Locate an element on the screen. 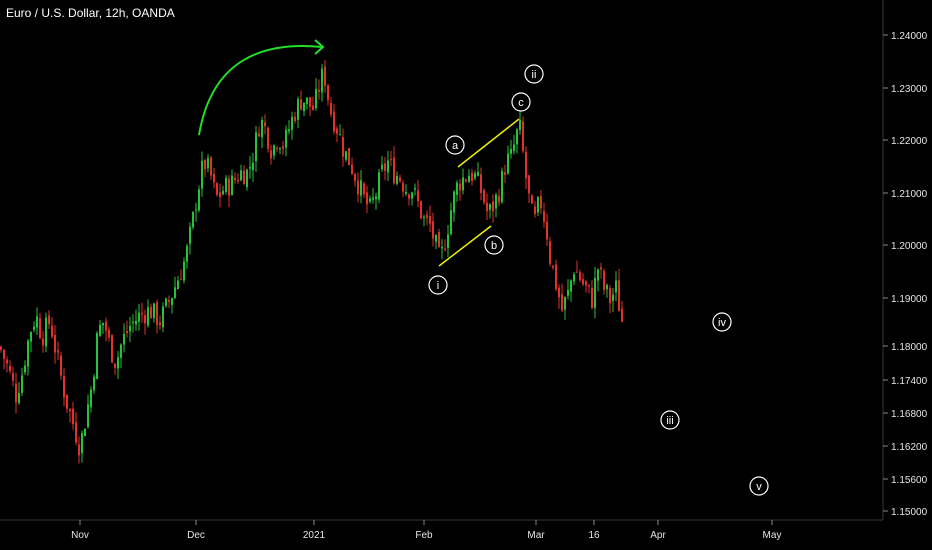 This screenshot has width=932, height=550. x-tick-label: Nov is located at coordinates (80, 535).